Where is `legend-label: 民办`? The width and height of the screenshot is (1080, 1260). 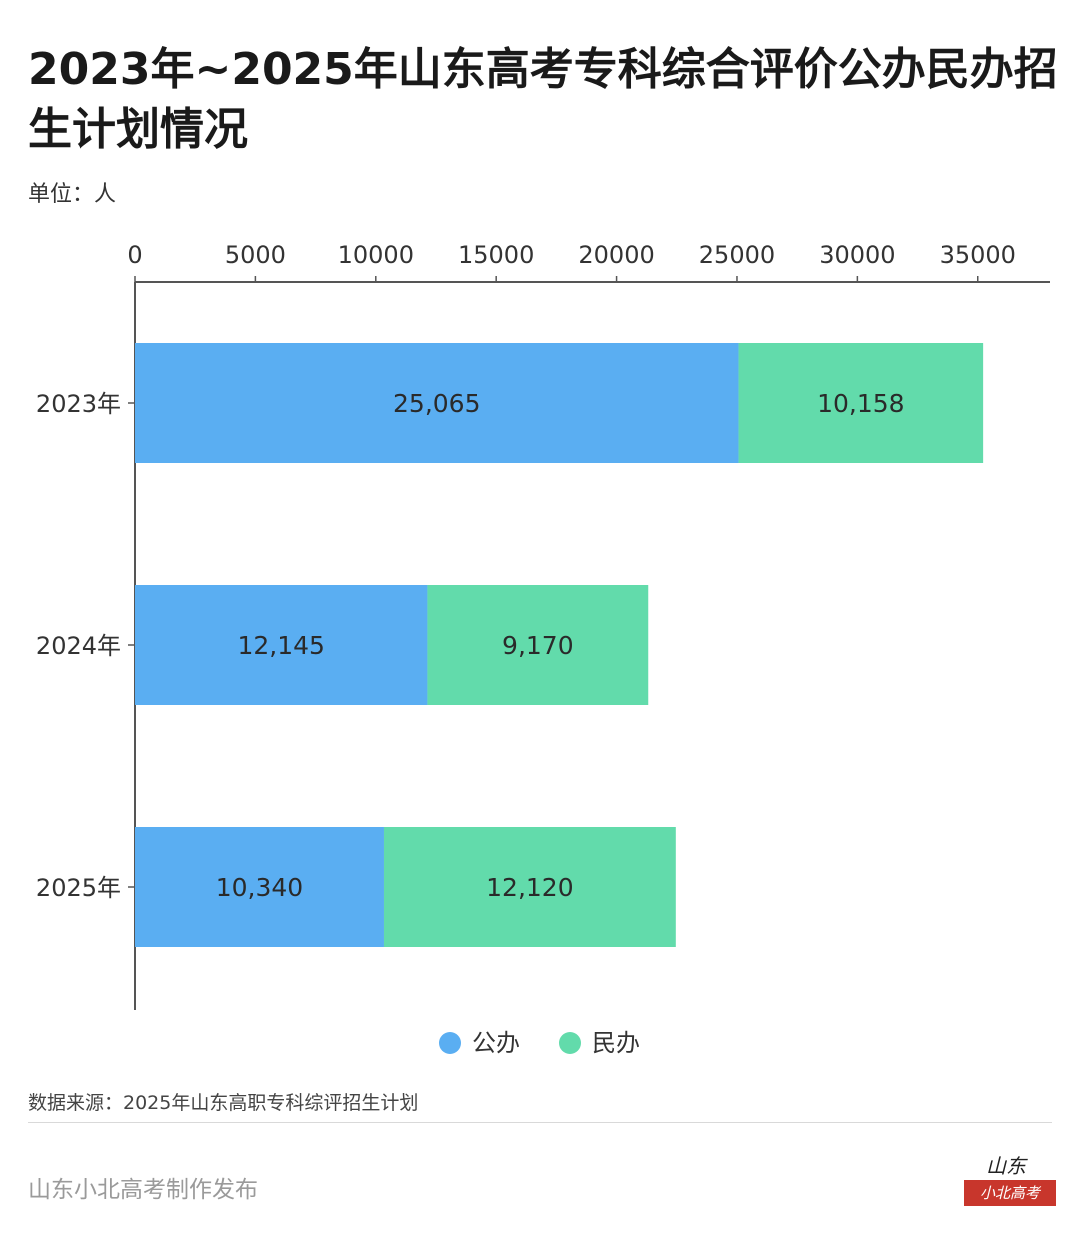 legend-label: 民办 is located at coordinates (616, 1043).